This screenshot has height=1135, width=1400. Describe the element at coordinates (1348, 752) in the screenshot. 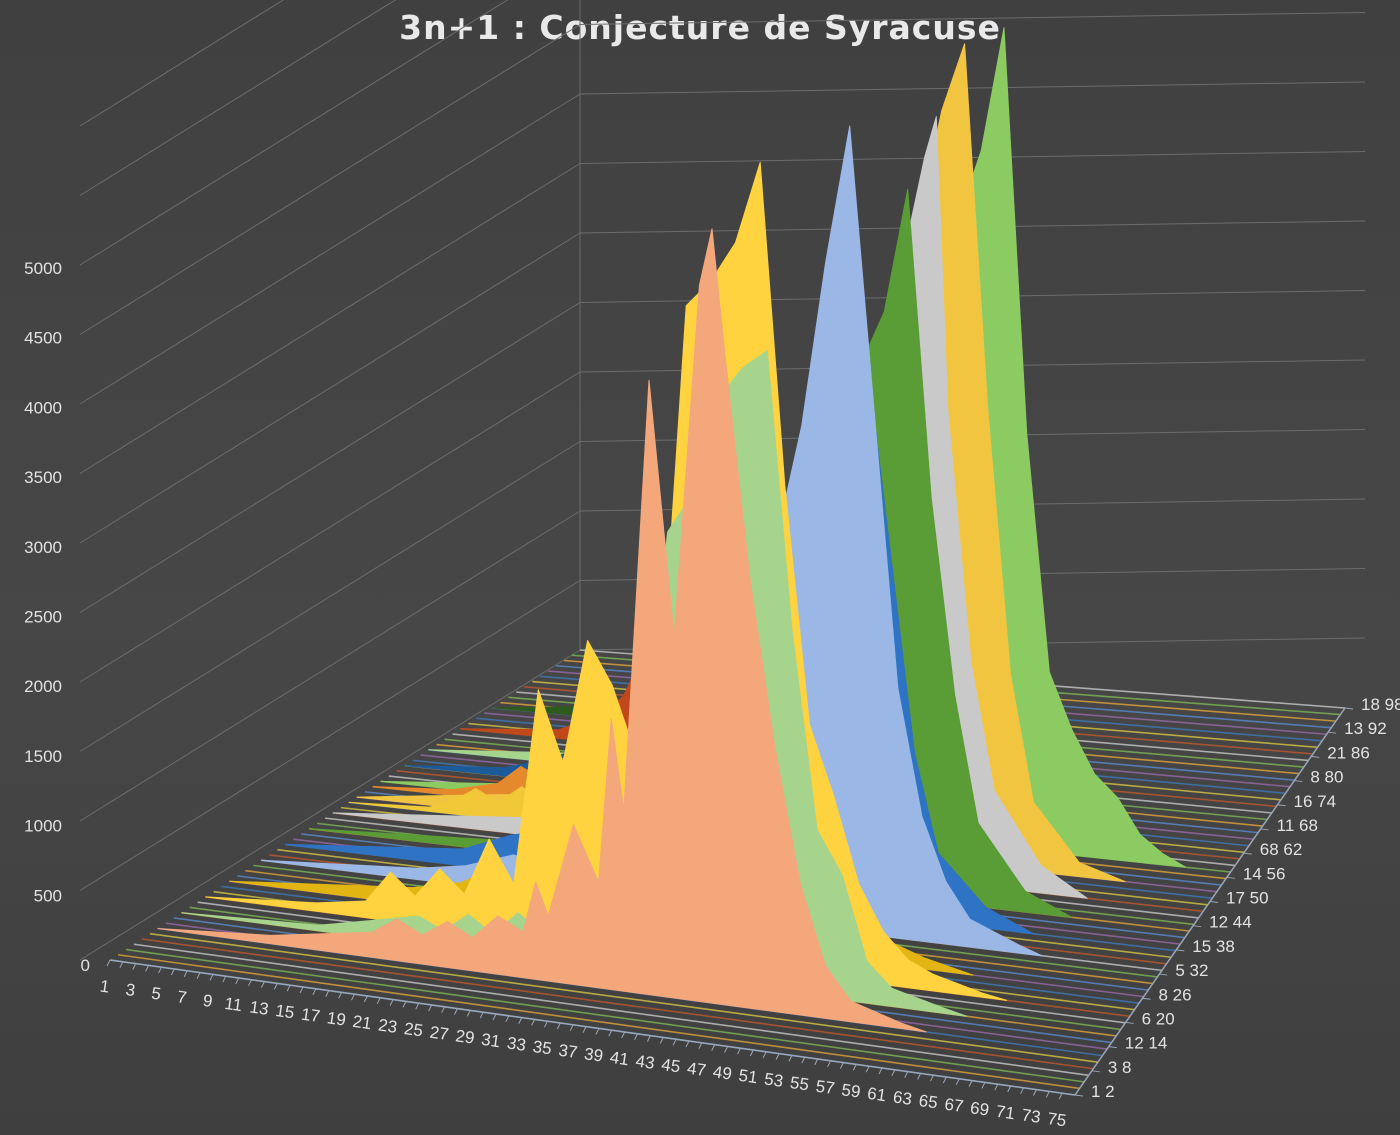

I see `depth-tick-label: 21 86` at that location.